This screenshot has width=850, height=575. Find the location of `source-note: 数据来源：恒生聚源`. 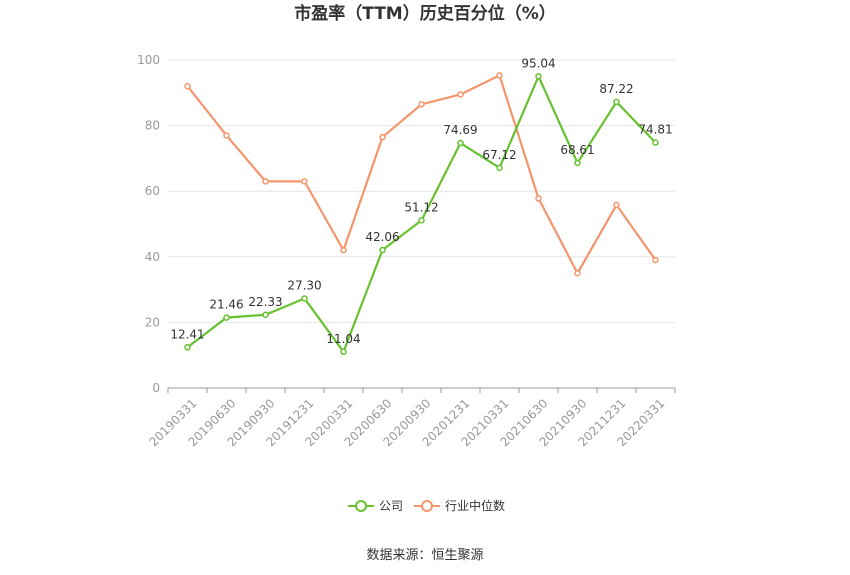

source-note: 数据来源：恒生聚源 is located at coordinates (424, 555).